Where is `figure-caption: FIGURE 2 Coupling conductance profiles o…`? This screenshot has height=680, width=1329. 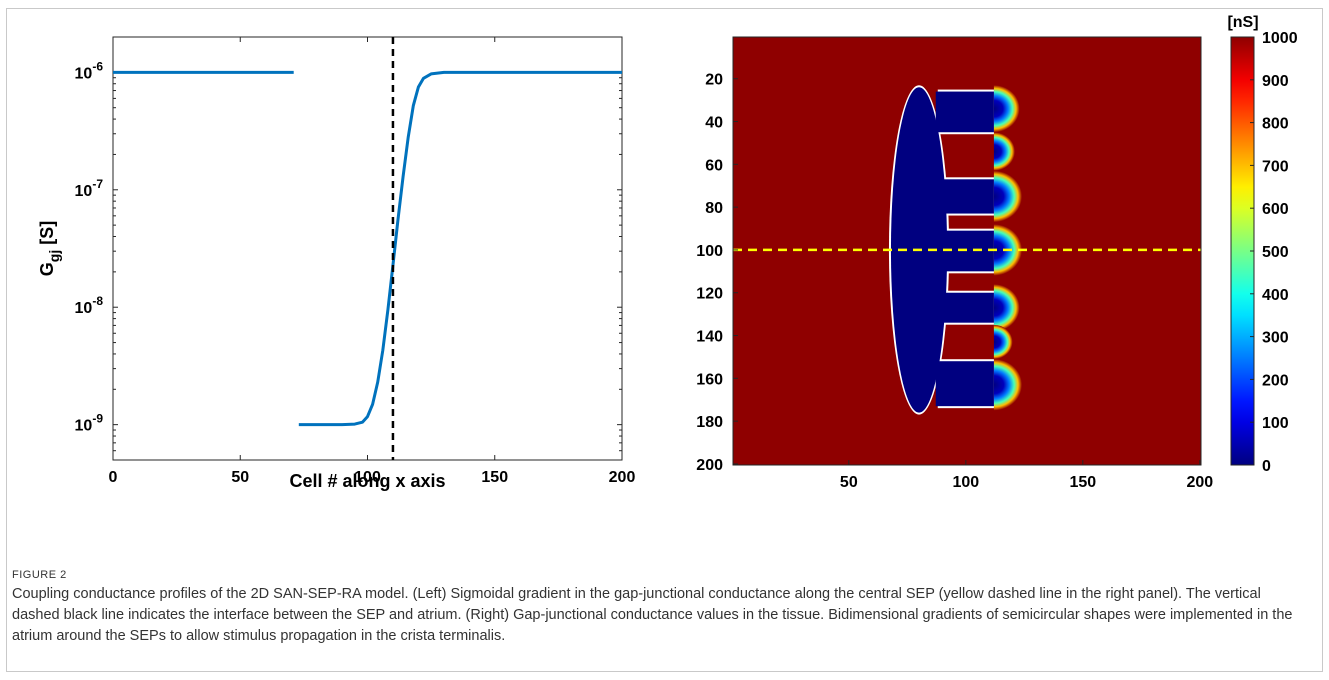
figure-caption: FIGURE 2 Coupling conductance profiles o… is located at coordinates (662, 608).